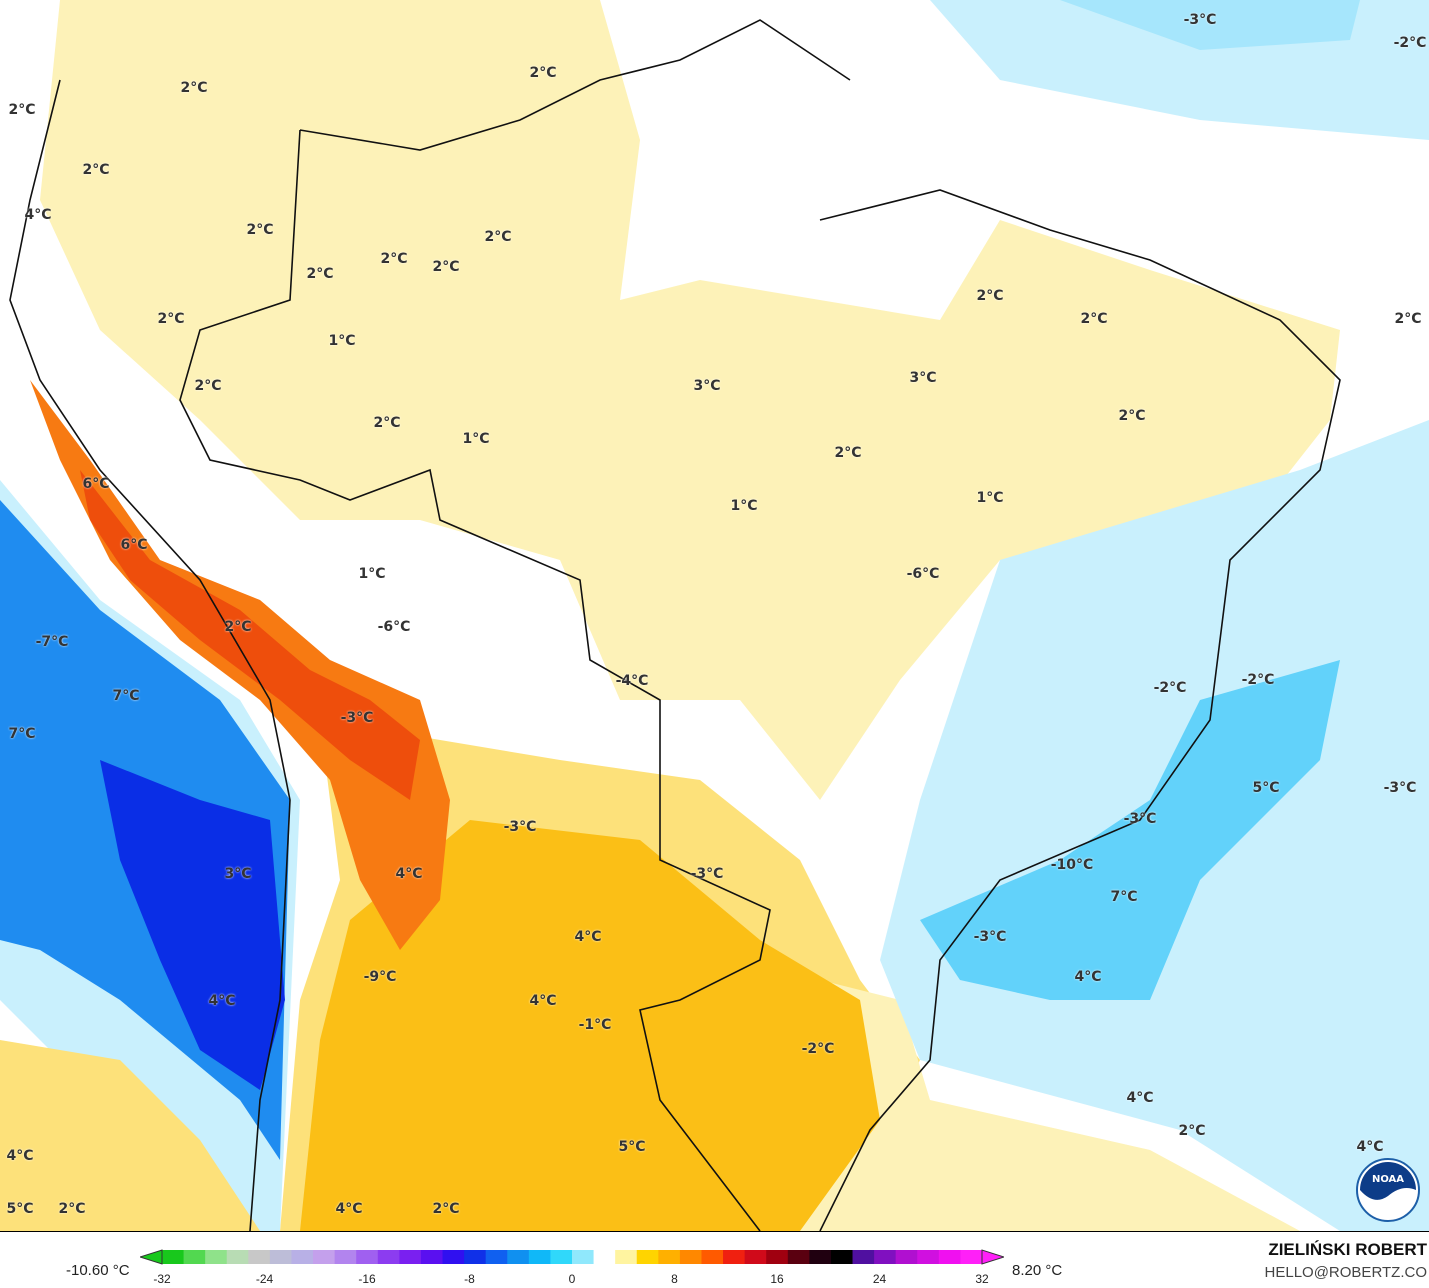  Describe the element at coordinates (98, 1270) in the screenshot. I see `min-value-label: -10.60 °C` at that location.